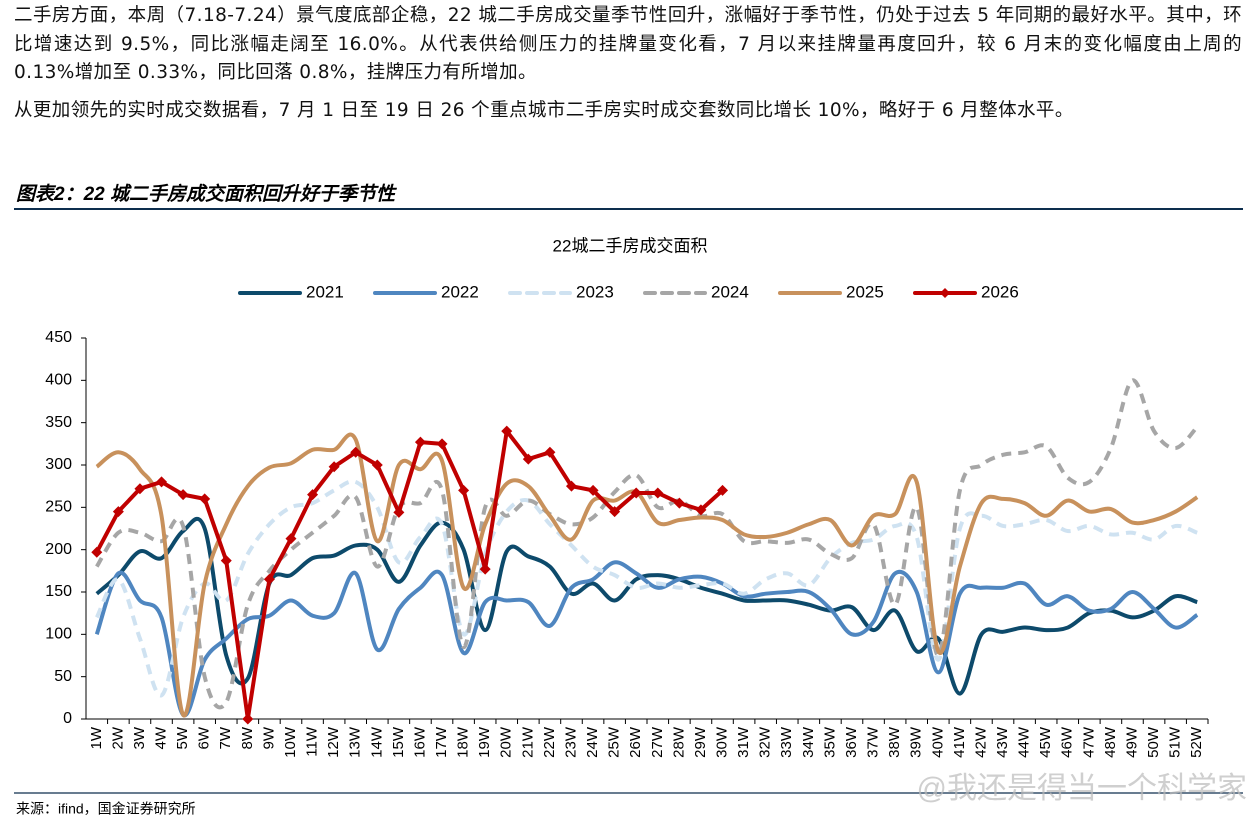 Image resolution: width=1260 pixels, height=819 pixels. I want to click on x-tick-label: 26W, so click(635, 742).